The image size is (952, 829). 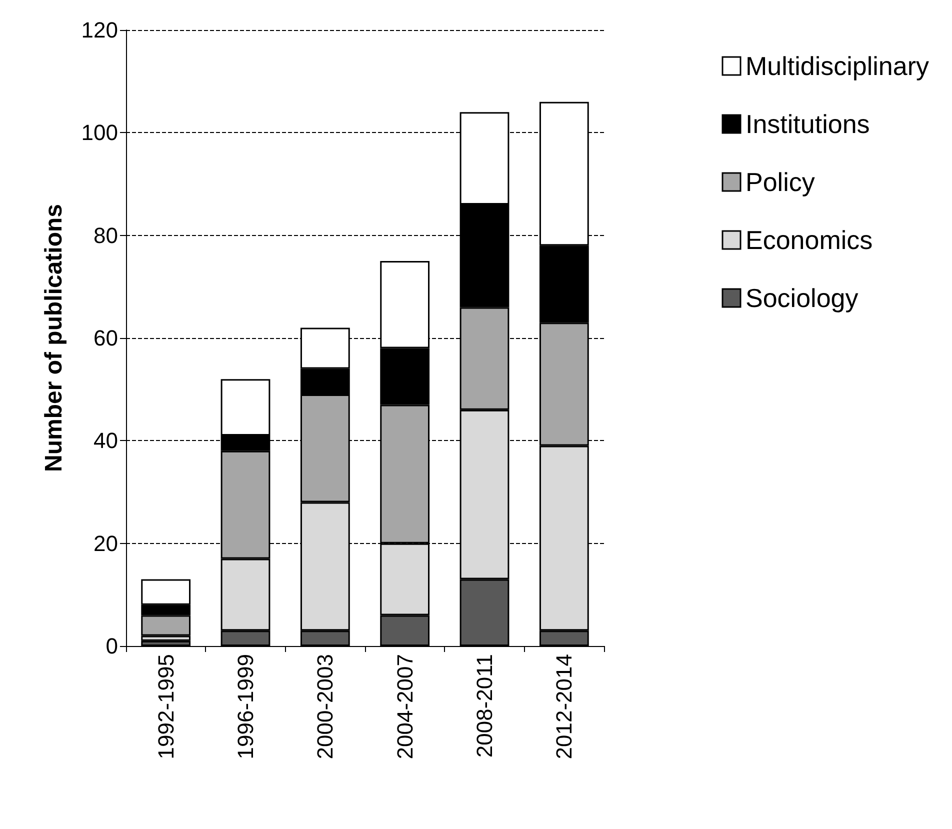 I want to click on legend-label: Institutions, so click(x=808, y=124).